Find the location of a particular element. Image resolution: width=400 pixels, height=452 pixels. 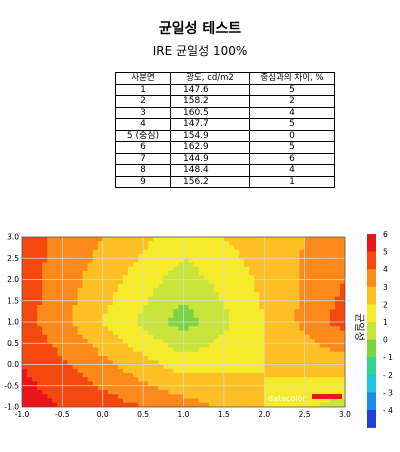

colorbar-tick-label: 4 is located at coordinates (385, 269).